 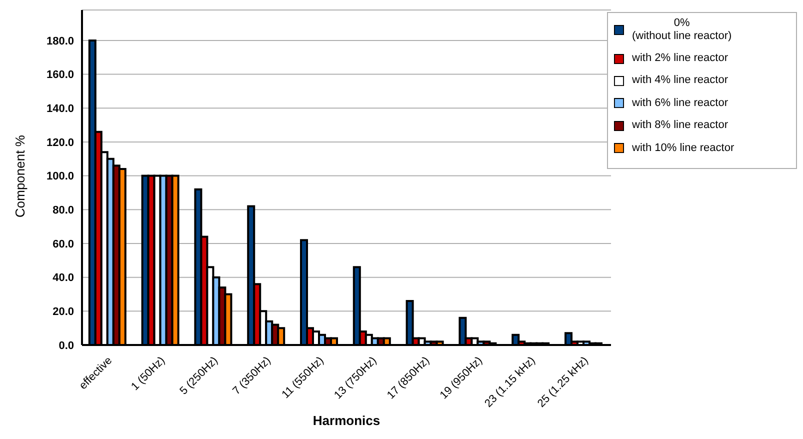 What do you see at coordinates (60, 176) in the screenshot?
I see `y-tick-label: 100.0` at bounding box center [60, 176].